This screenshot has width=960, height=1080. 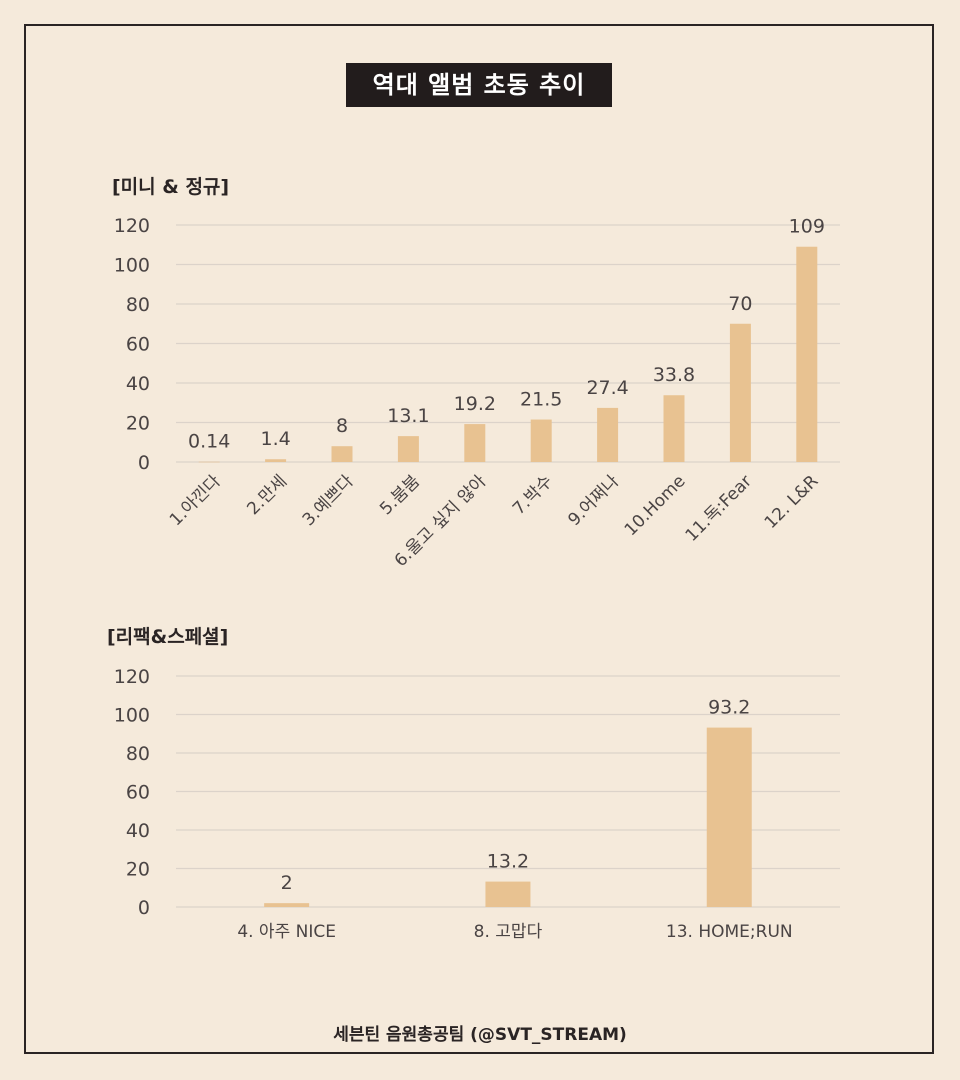 I want to click on mini-ytick-label: 40, so click(x=138, y=384).